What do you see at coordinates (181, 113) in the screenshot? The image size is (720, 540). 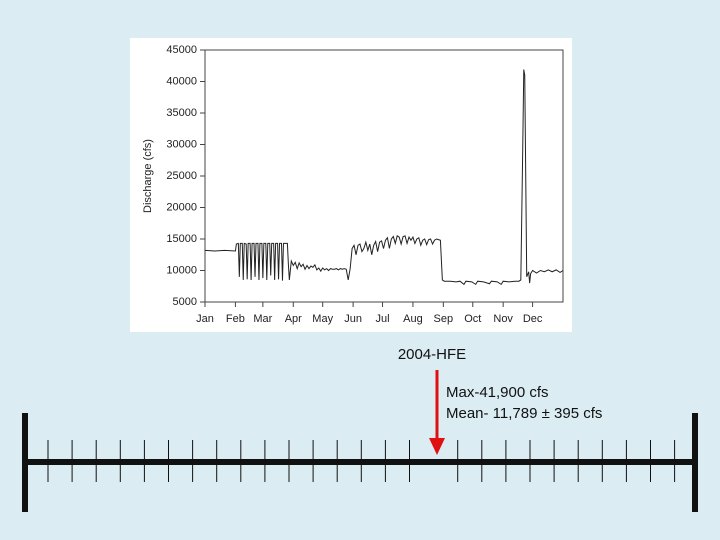 I see `y-tick-label: 35000` at bounding box center [181, 113].